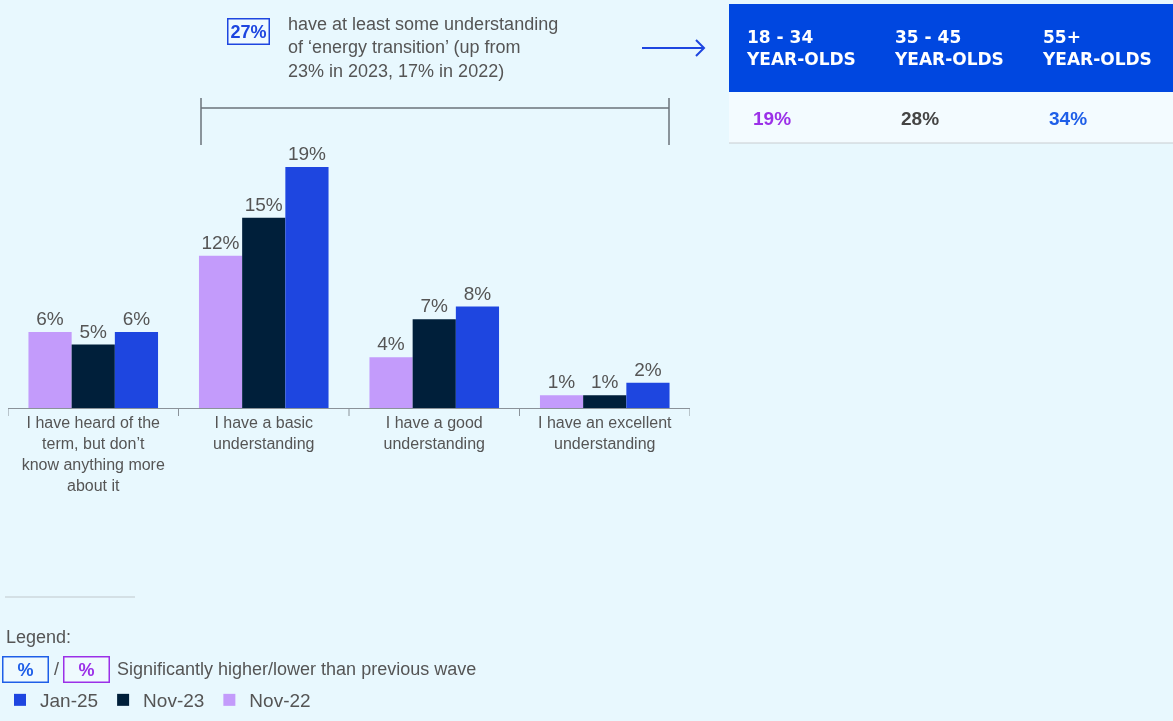 This screenshot has height=721, width=1173. What do you see at coordinates (39, 637) in the screenshot?
I see `text: Legend:` at bounding box center [39, 637].